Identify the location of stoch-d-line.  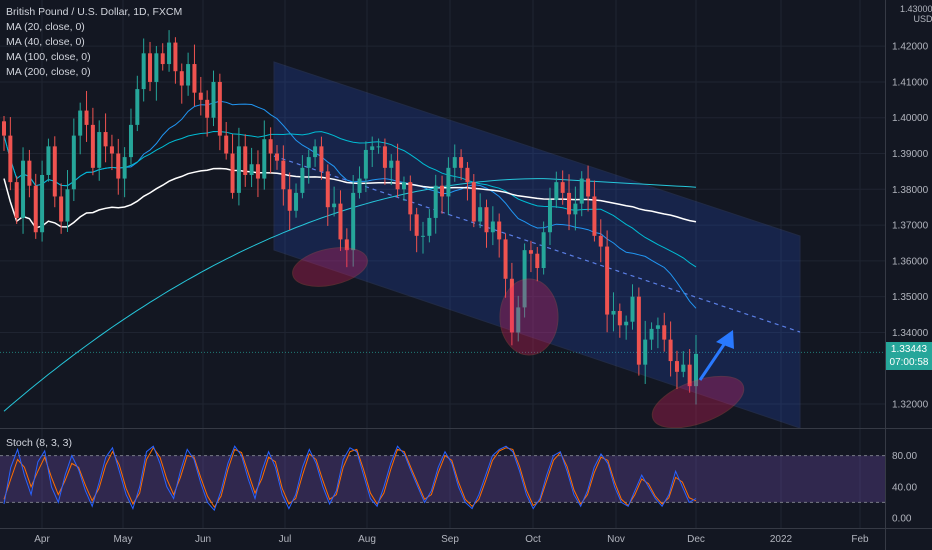
(350, 477).